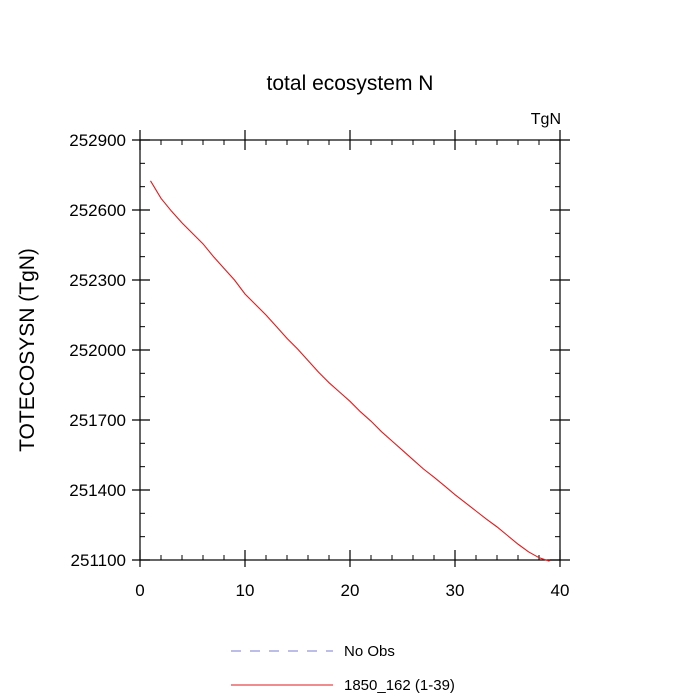  Describe the element at coordinates (97, 420) in the screenshot. I see `y-tick-label: 251700` at that location.